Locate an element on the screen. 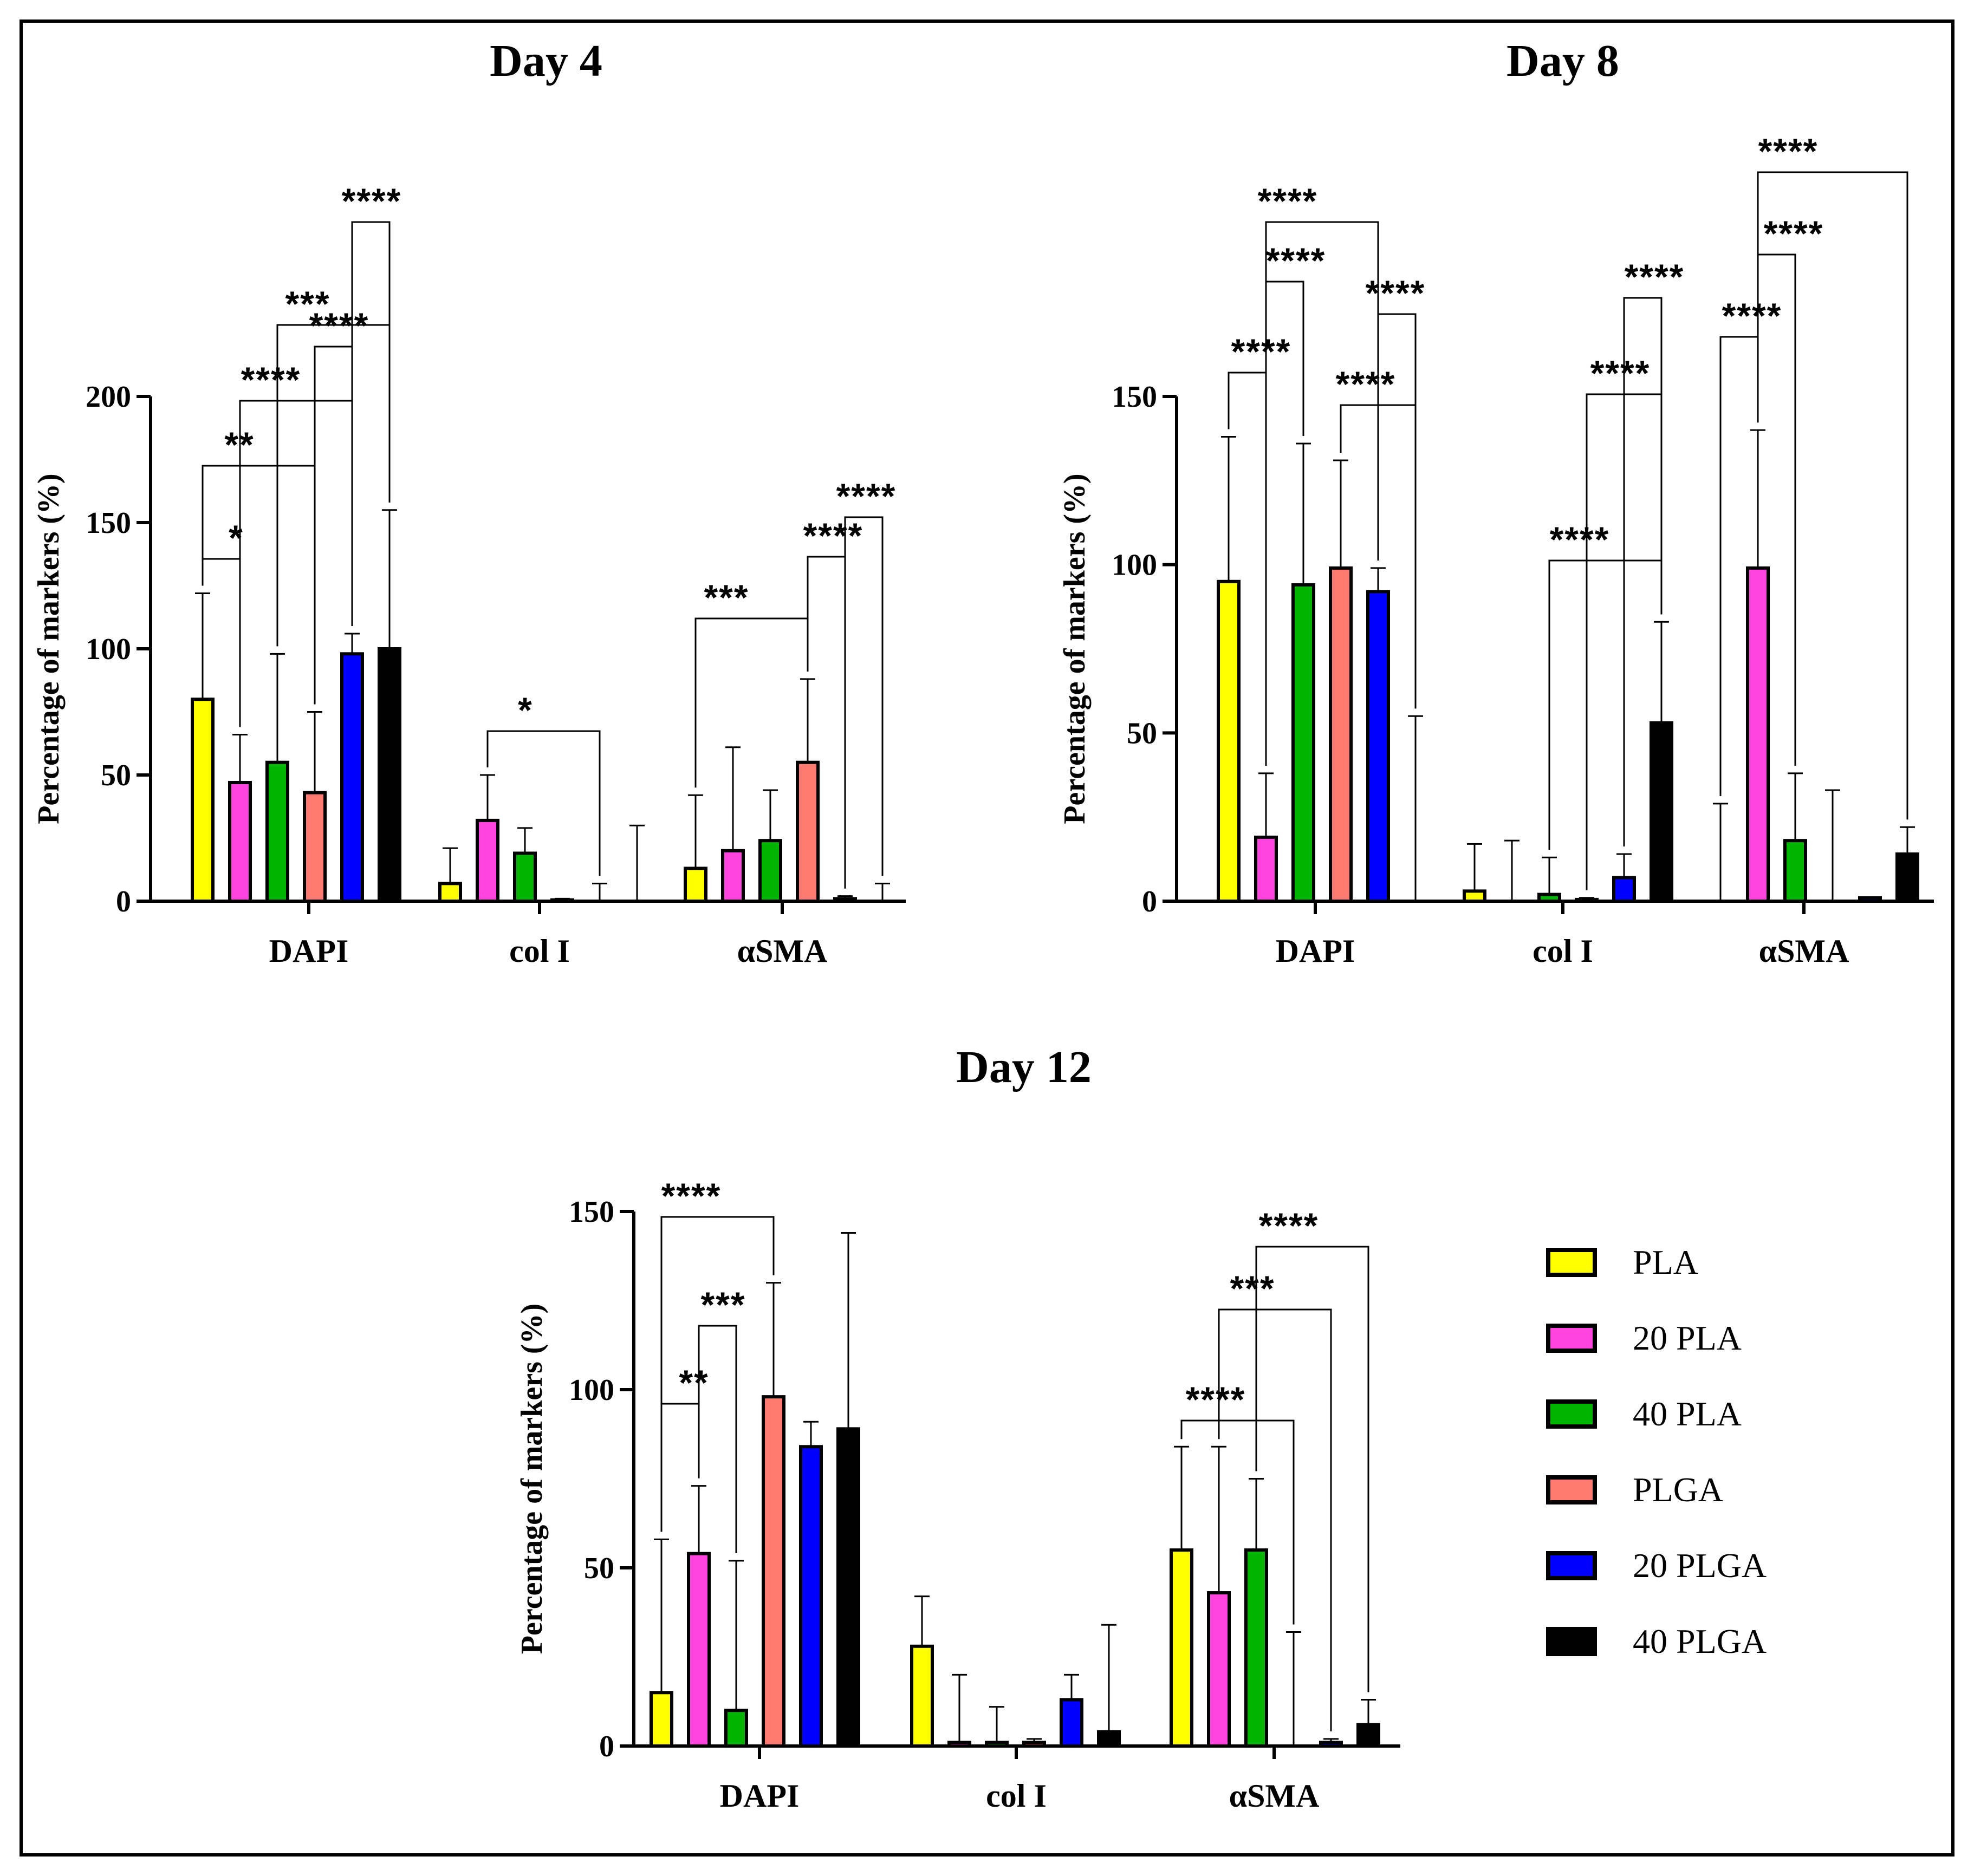 This screenshot has height=1876, width=1974. legend-label: 20 PLA is located at coordinates (1687, 1338).